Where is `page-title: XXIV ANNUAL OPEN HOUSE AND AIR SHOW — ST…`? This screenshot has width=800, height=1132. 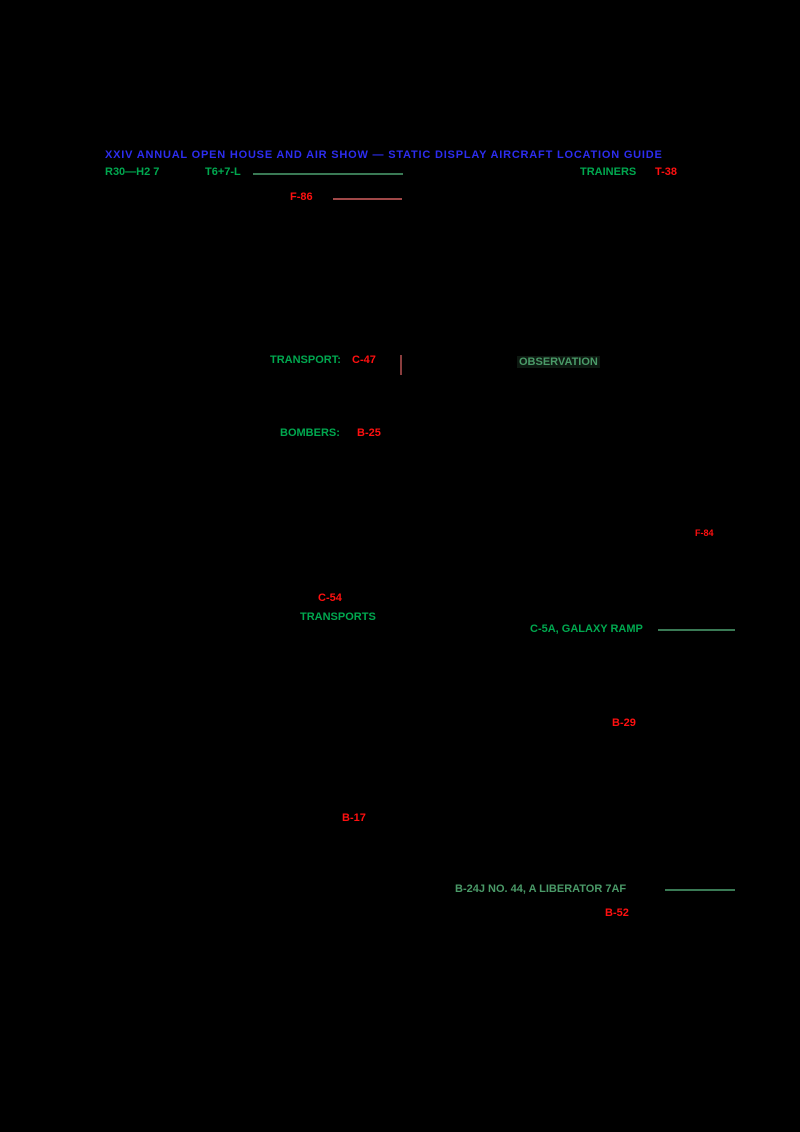 page-title: XXIV ANNUAL OPEN HOUSE AND AIR SHOW — ST… is located at coordinates (384, 155).